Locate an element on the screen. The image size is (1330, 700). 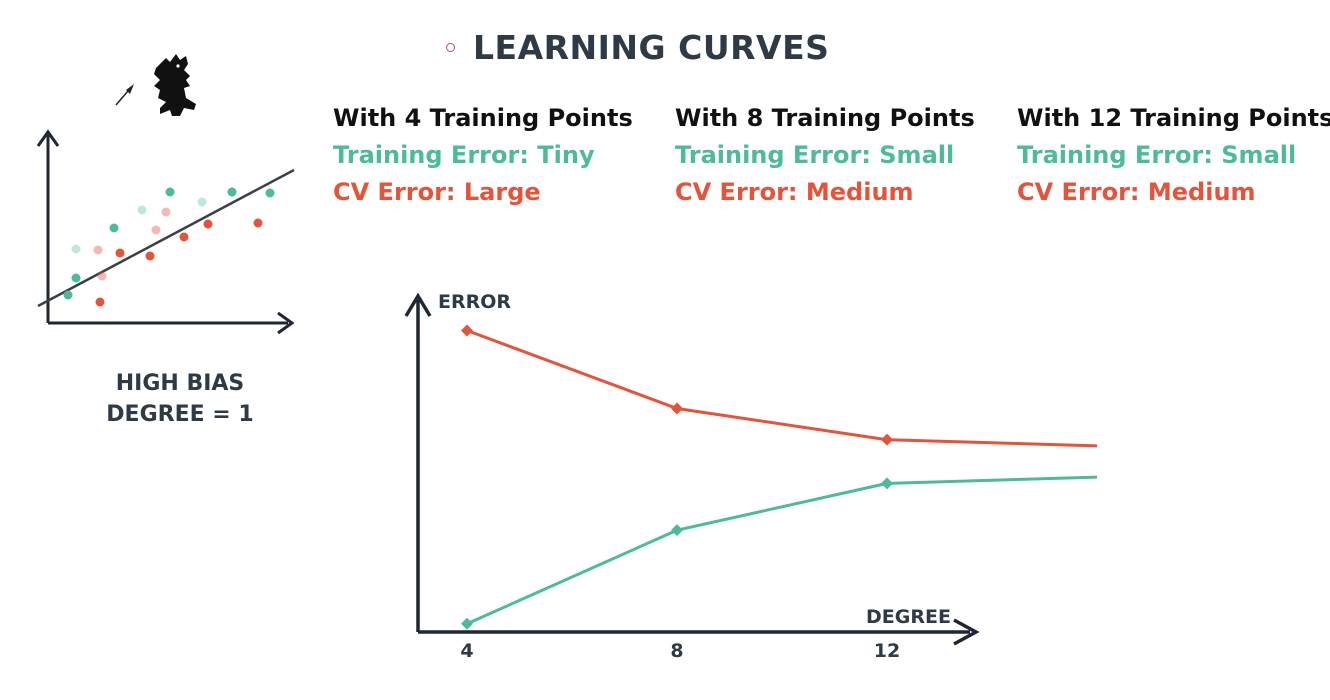
column-heading: With 8 Training Points is located at coordinates (825, 118).